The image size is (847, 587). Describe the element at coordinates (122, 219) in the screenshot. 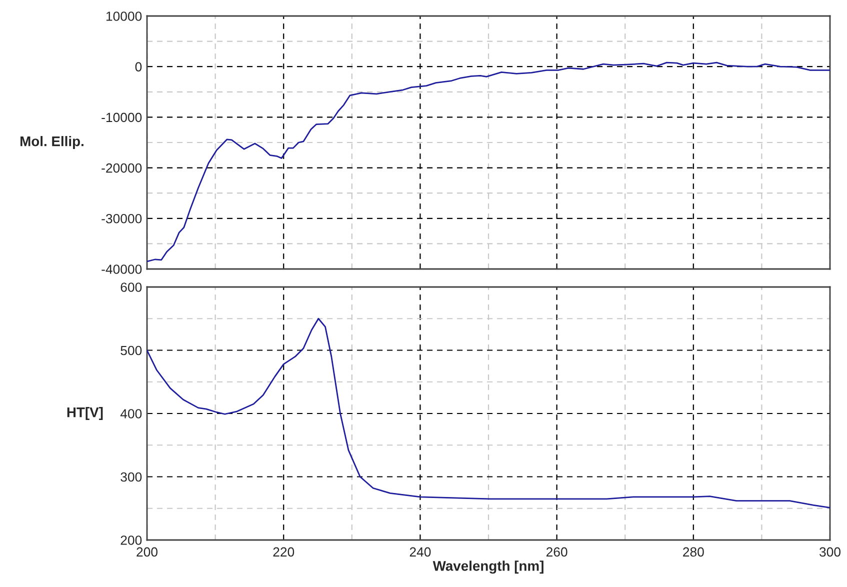

I see `y-tick-label: -30000` at that location.